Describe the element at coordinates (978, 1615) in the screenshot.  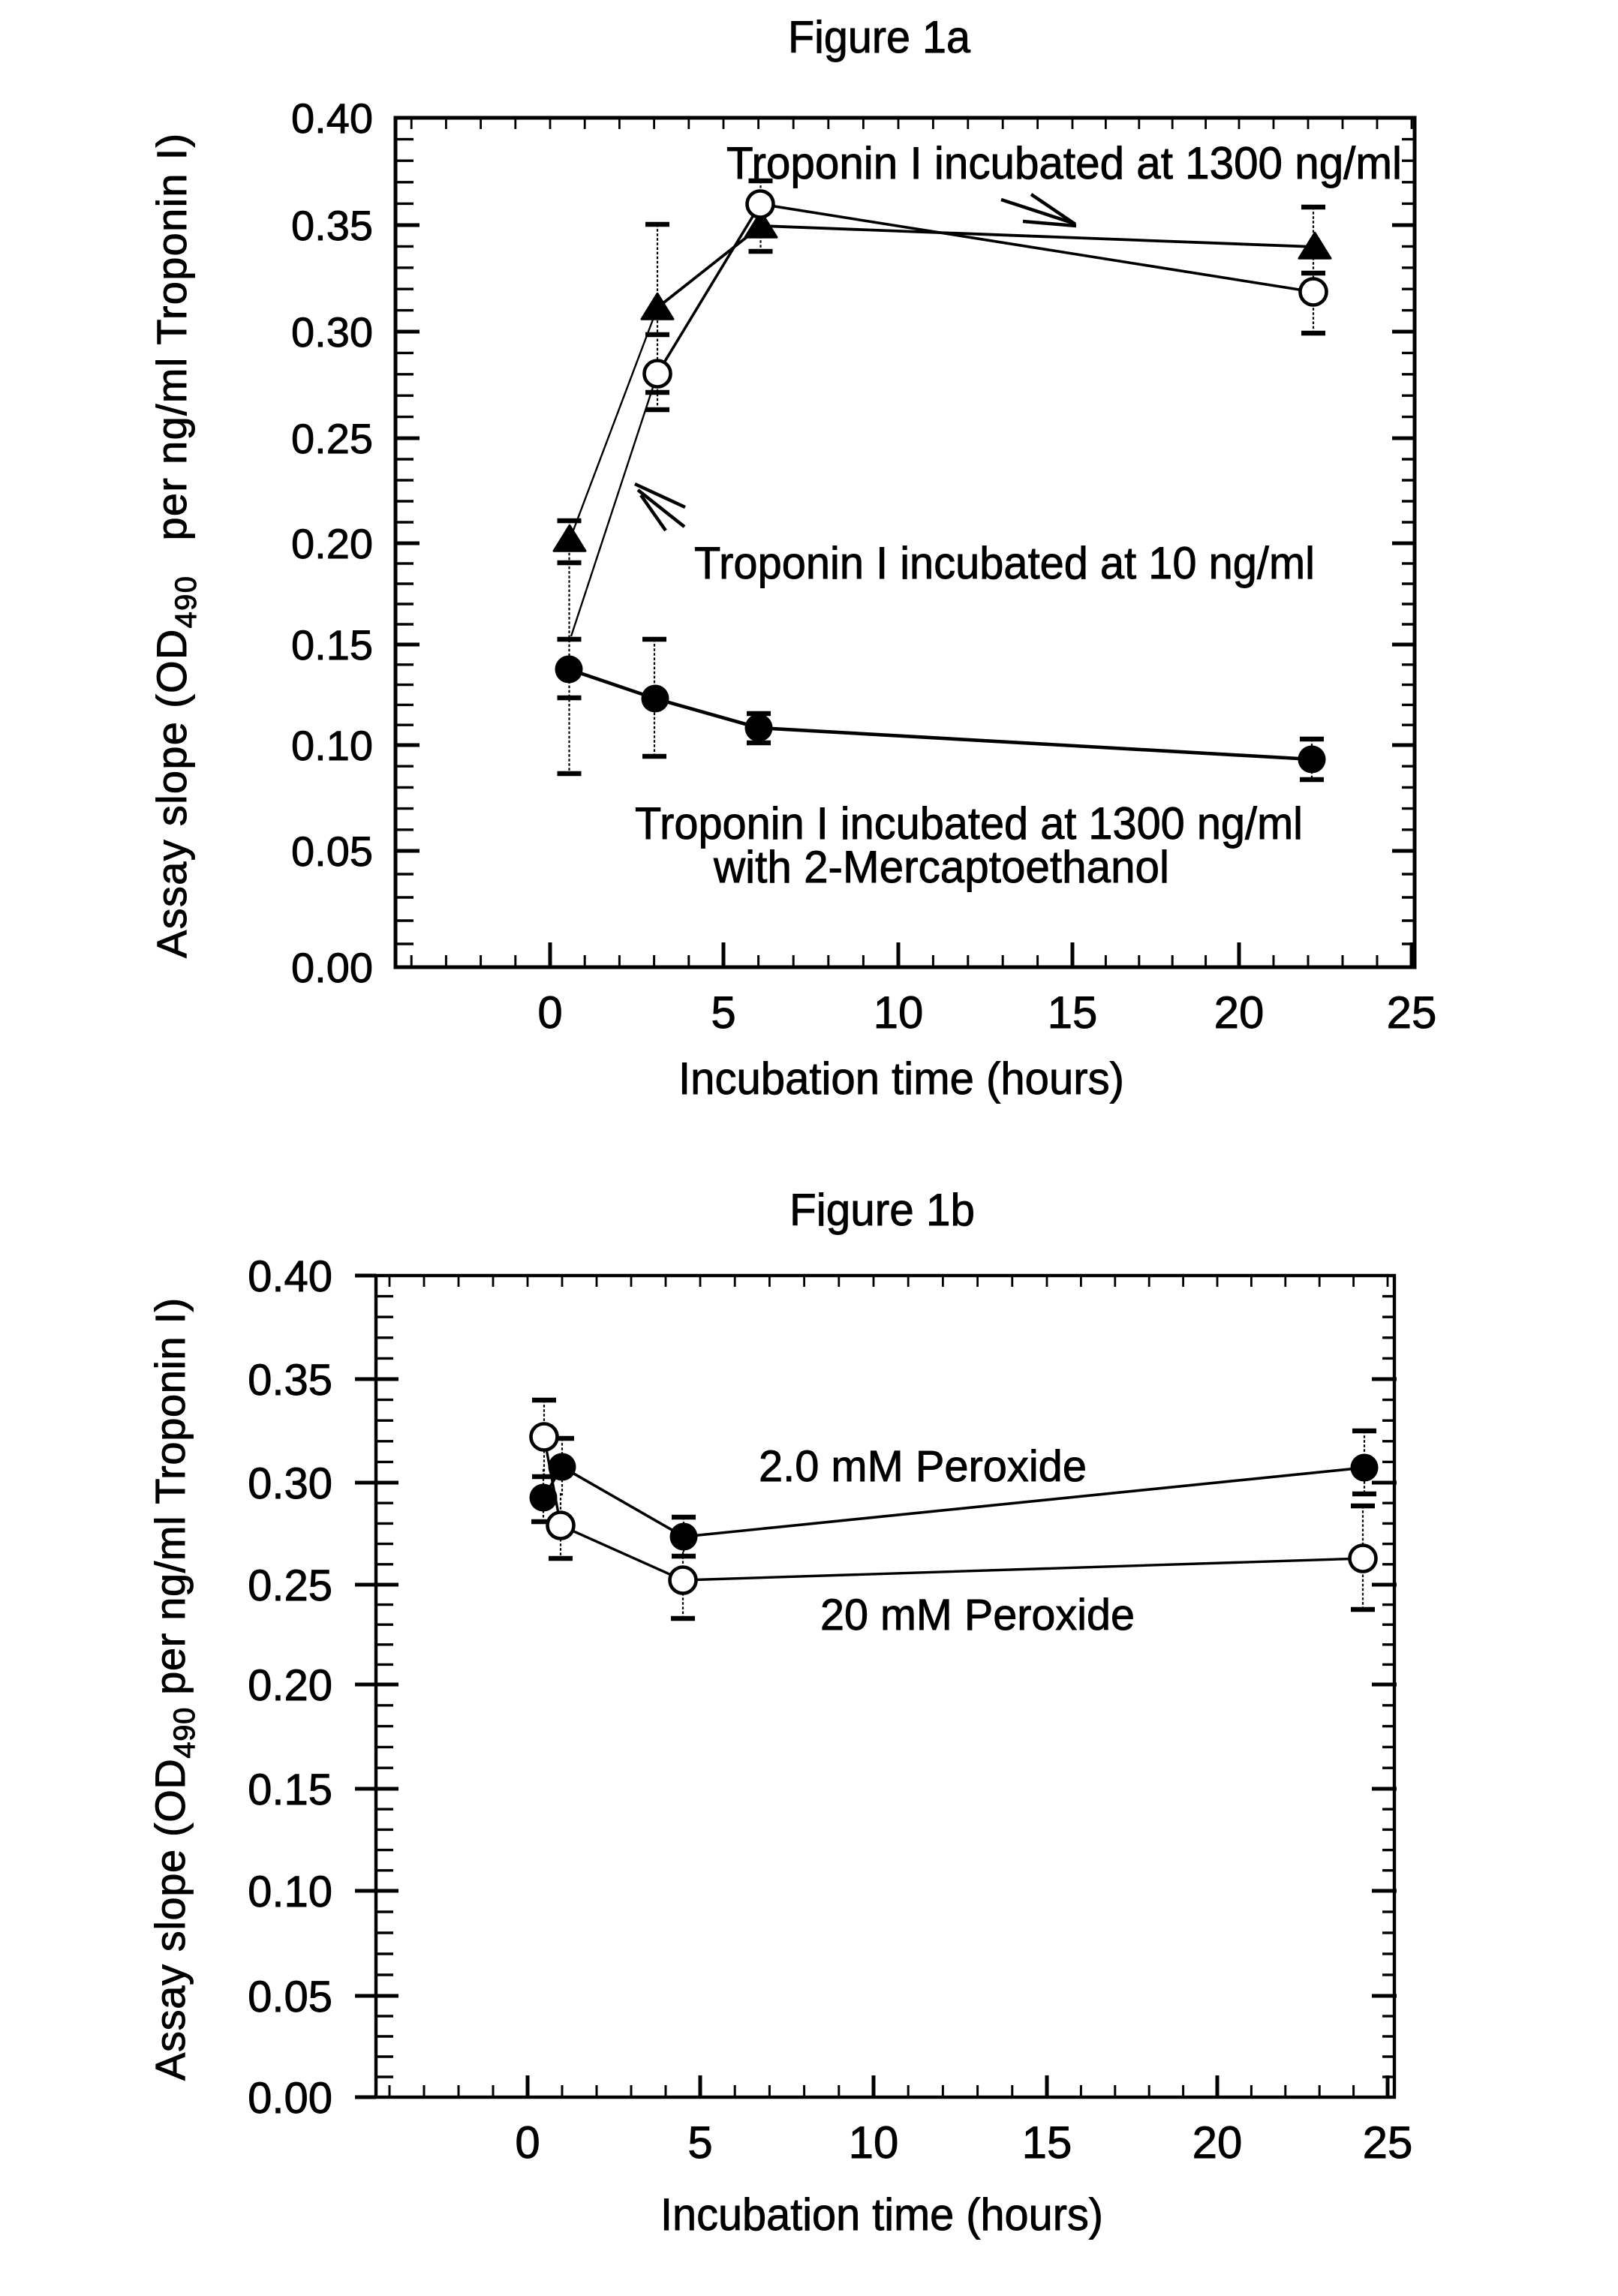
I see `svg-text: 20 mM Peroxide` at that location.